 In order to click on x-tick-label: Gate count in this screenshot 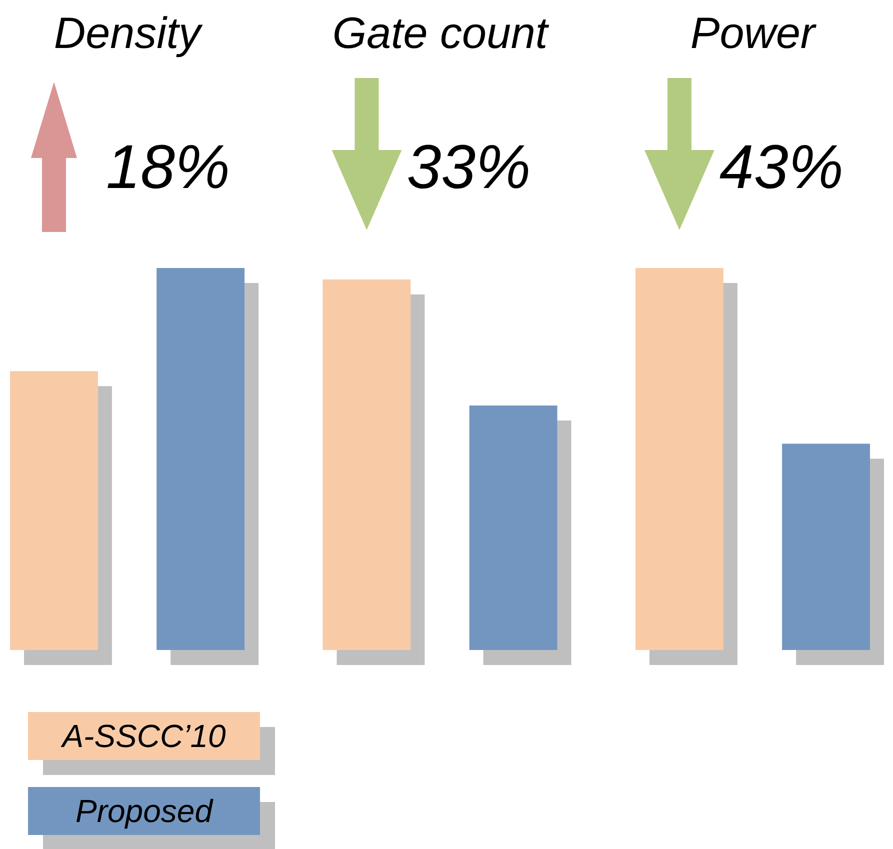, I will do `click(441, 33)`.